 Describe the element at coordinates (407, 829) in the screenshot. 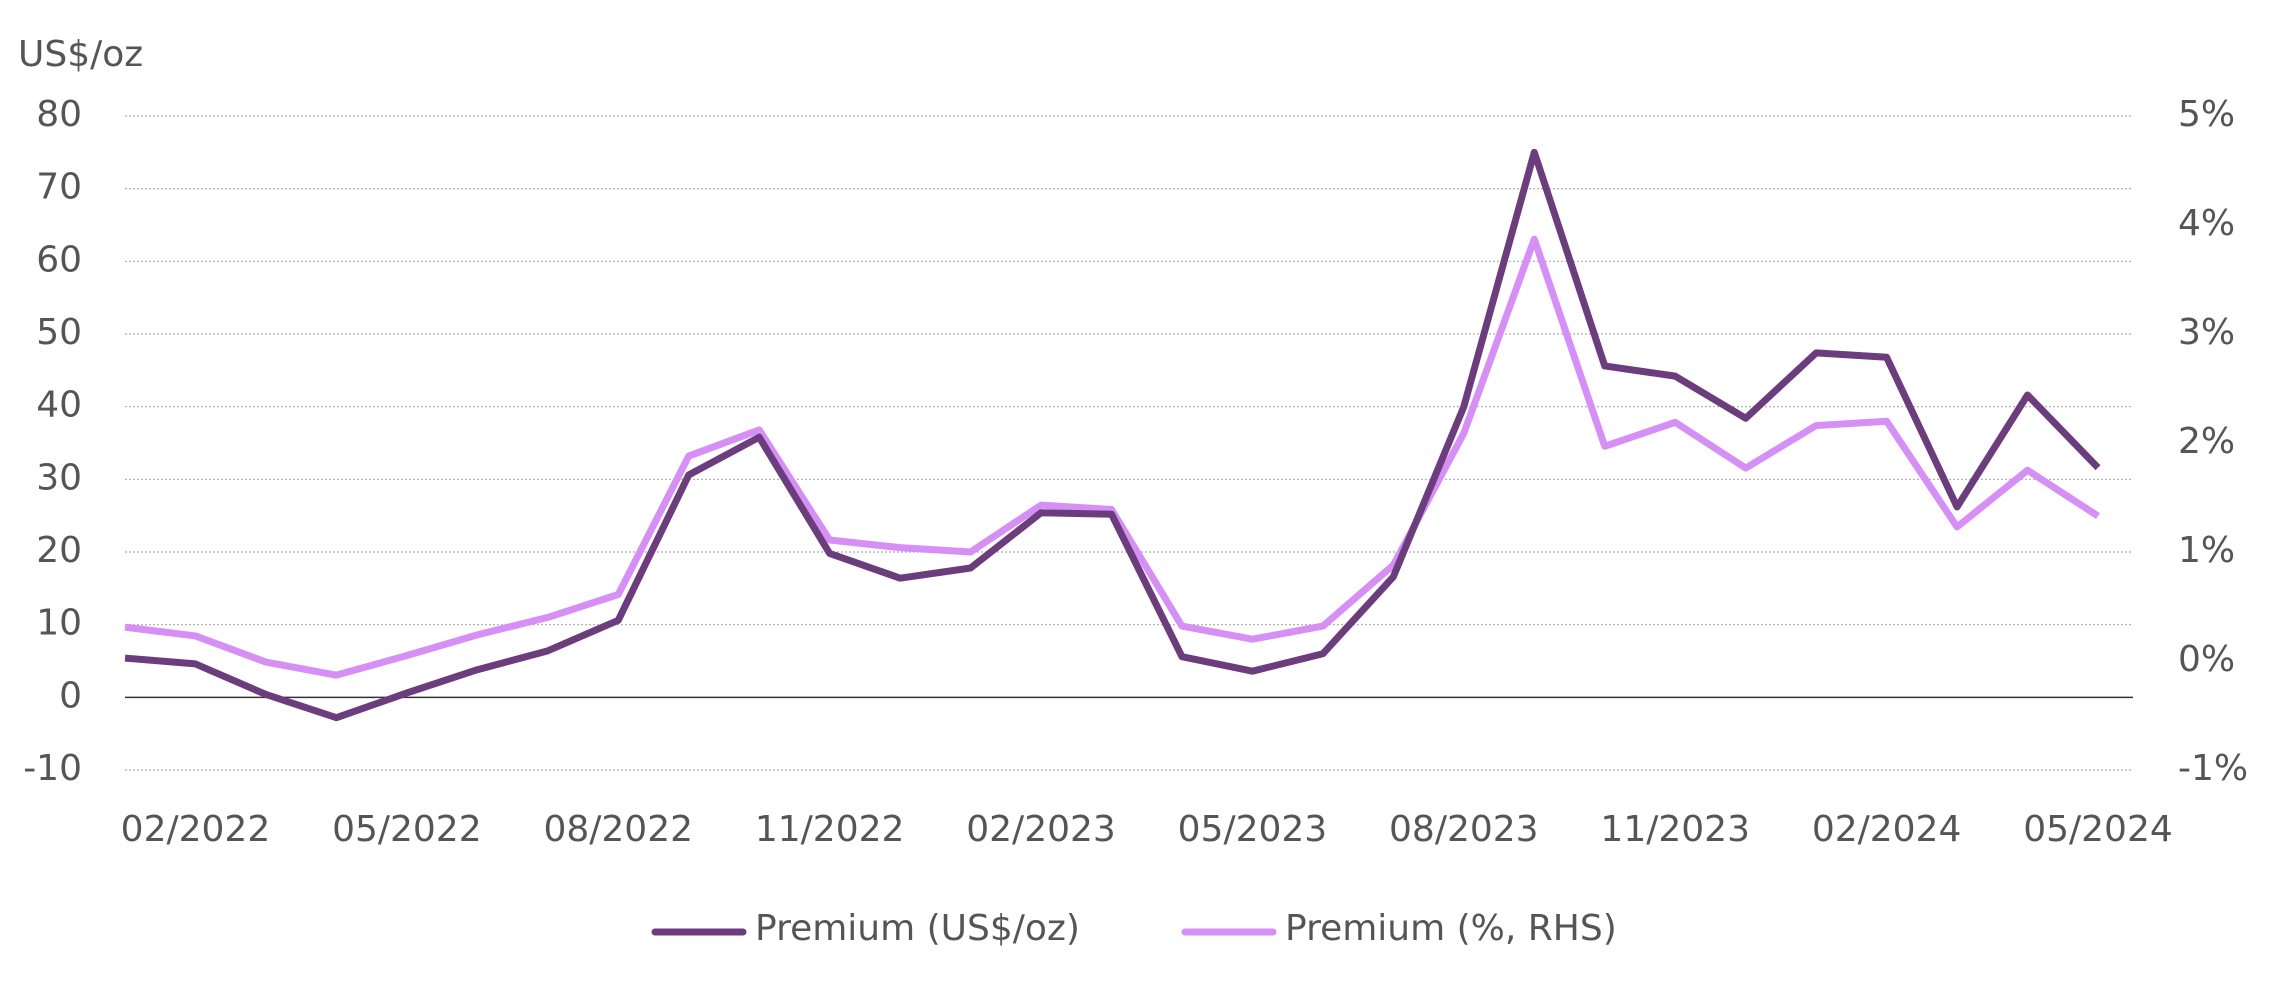

I see `x-tick-label: 05/2022` at that location.